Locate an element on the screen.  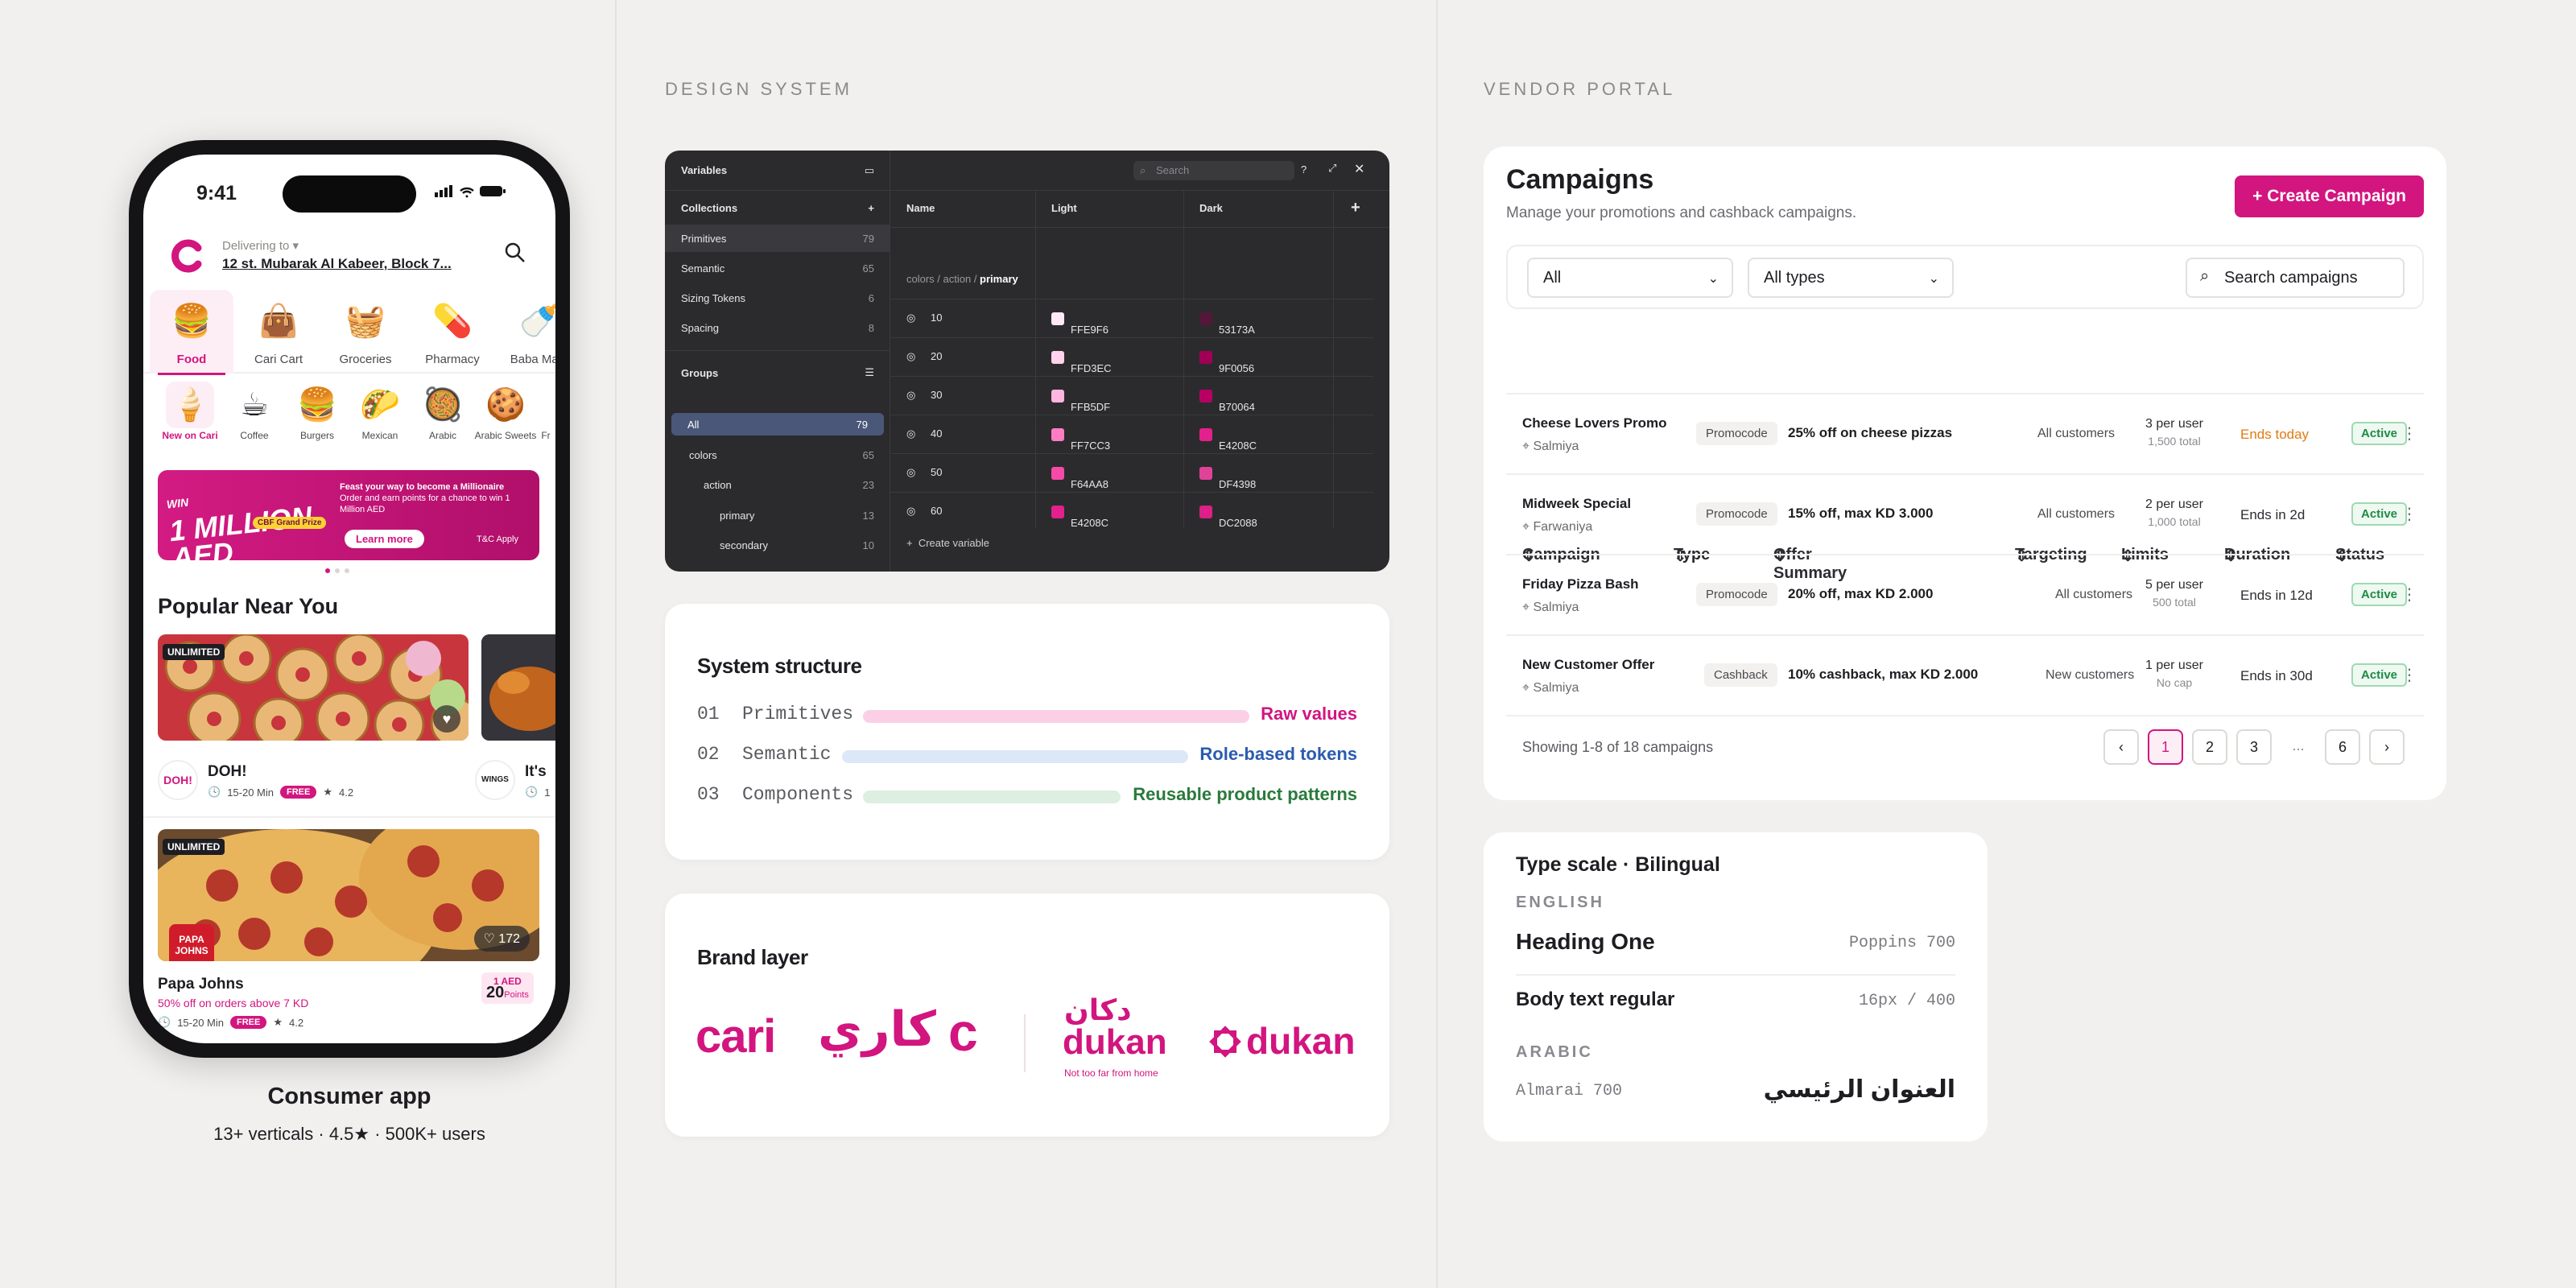
row-name: Primitives is located at coordinates (798, 714).